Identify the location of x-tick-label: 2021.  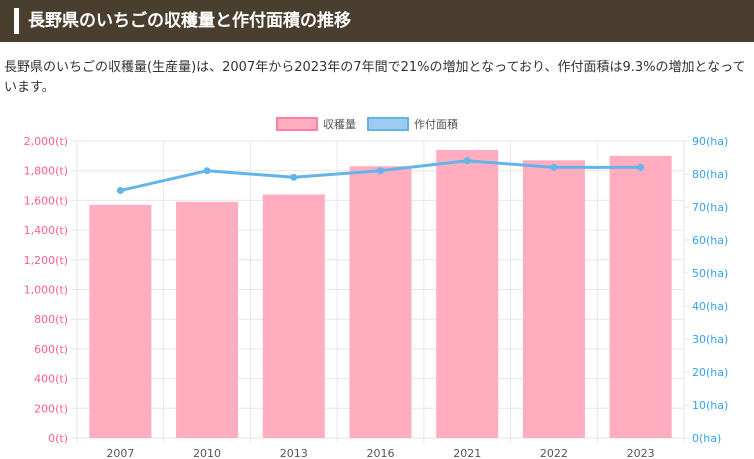
(467, 453).